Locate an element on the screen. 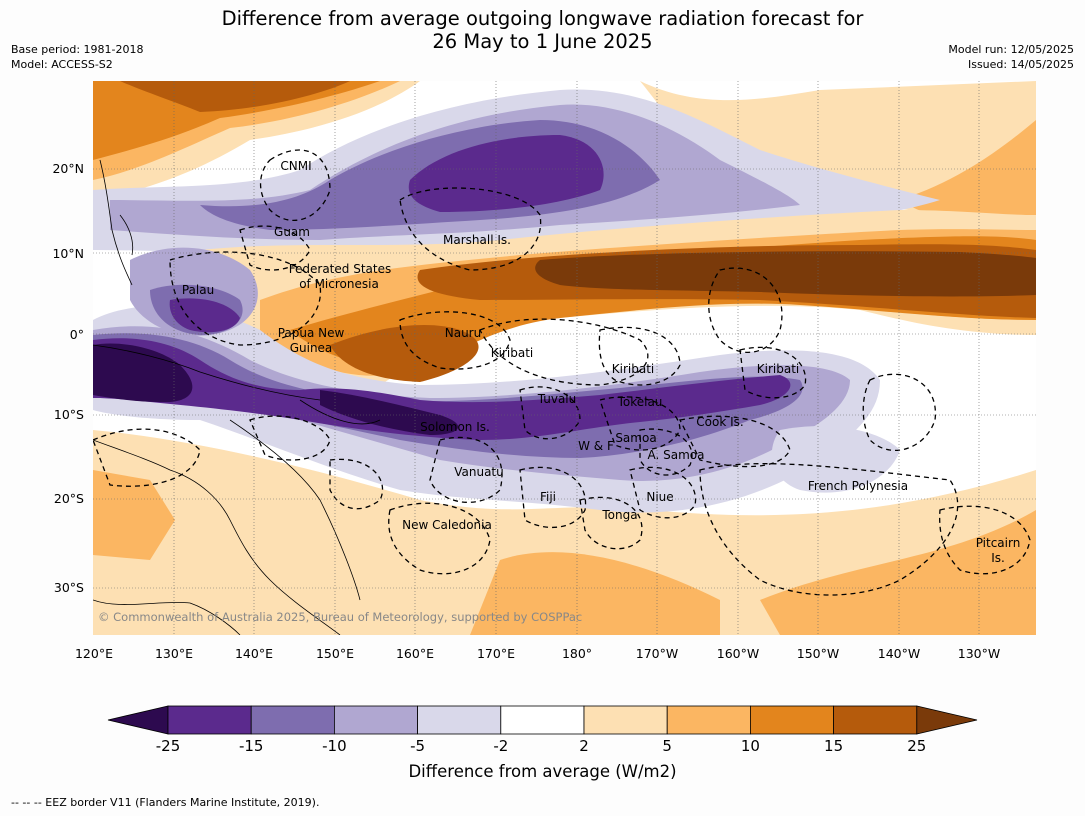 This screenshot has width=1085, height=816. label-french-polynesia: French Polynesia is located at coordinates (858, 486).